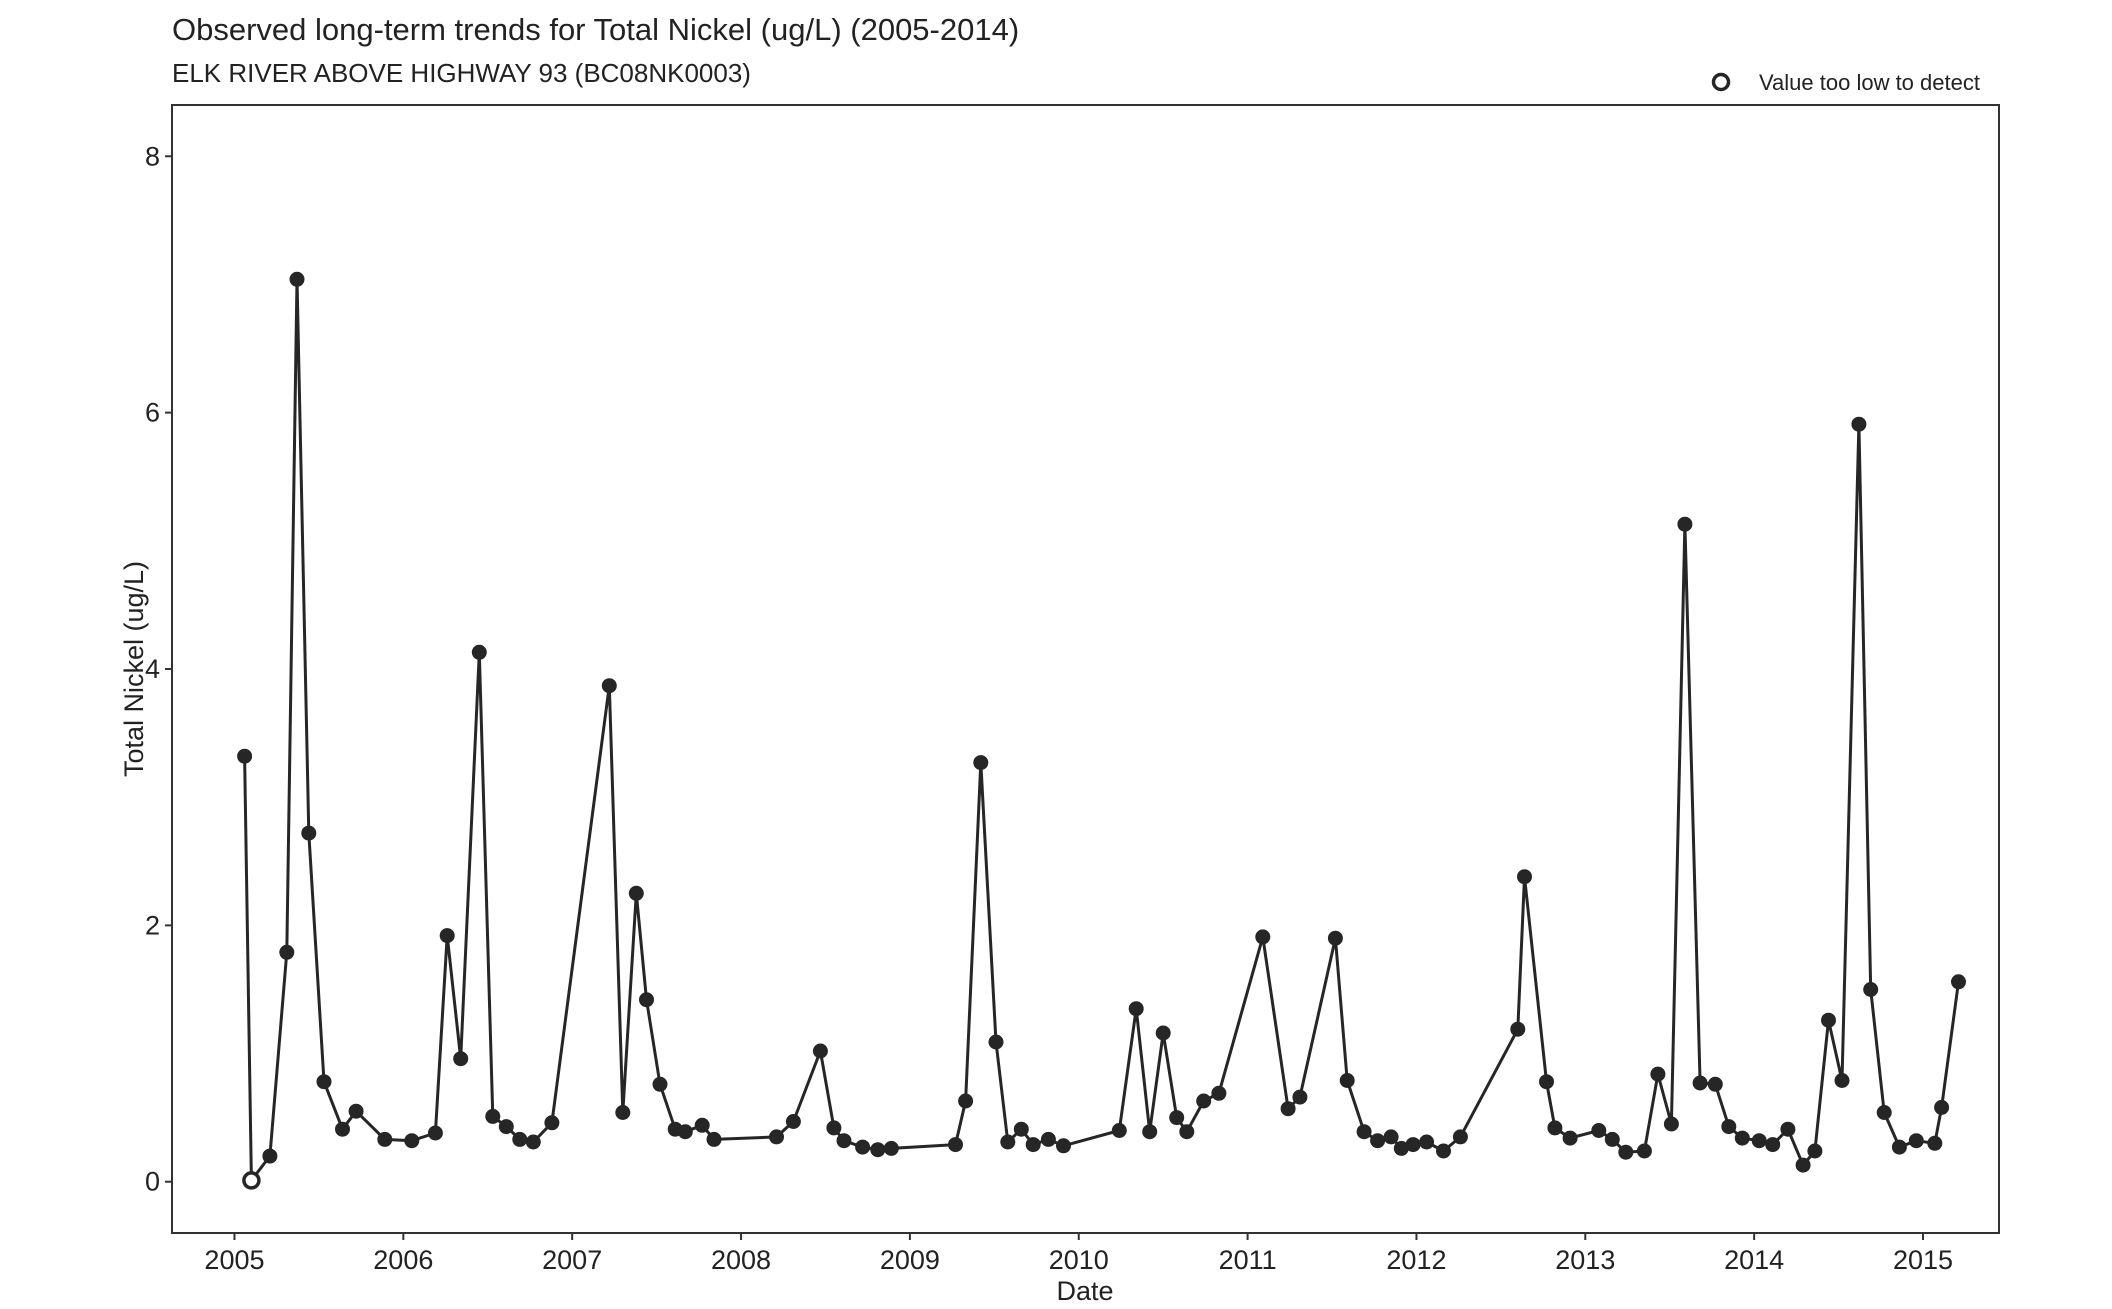 Image resolution: width=2112 pixels, height=1309 pixels. Describe the element at coordinates (152, 1182) in the screenshot. I see `y-tick-label: 0` at that location.